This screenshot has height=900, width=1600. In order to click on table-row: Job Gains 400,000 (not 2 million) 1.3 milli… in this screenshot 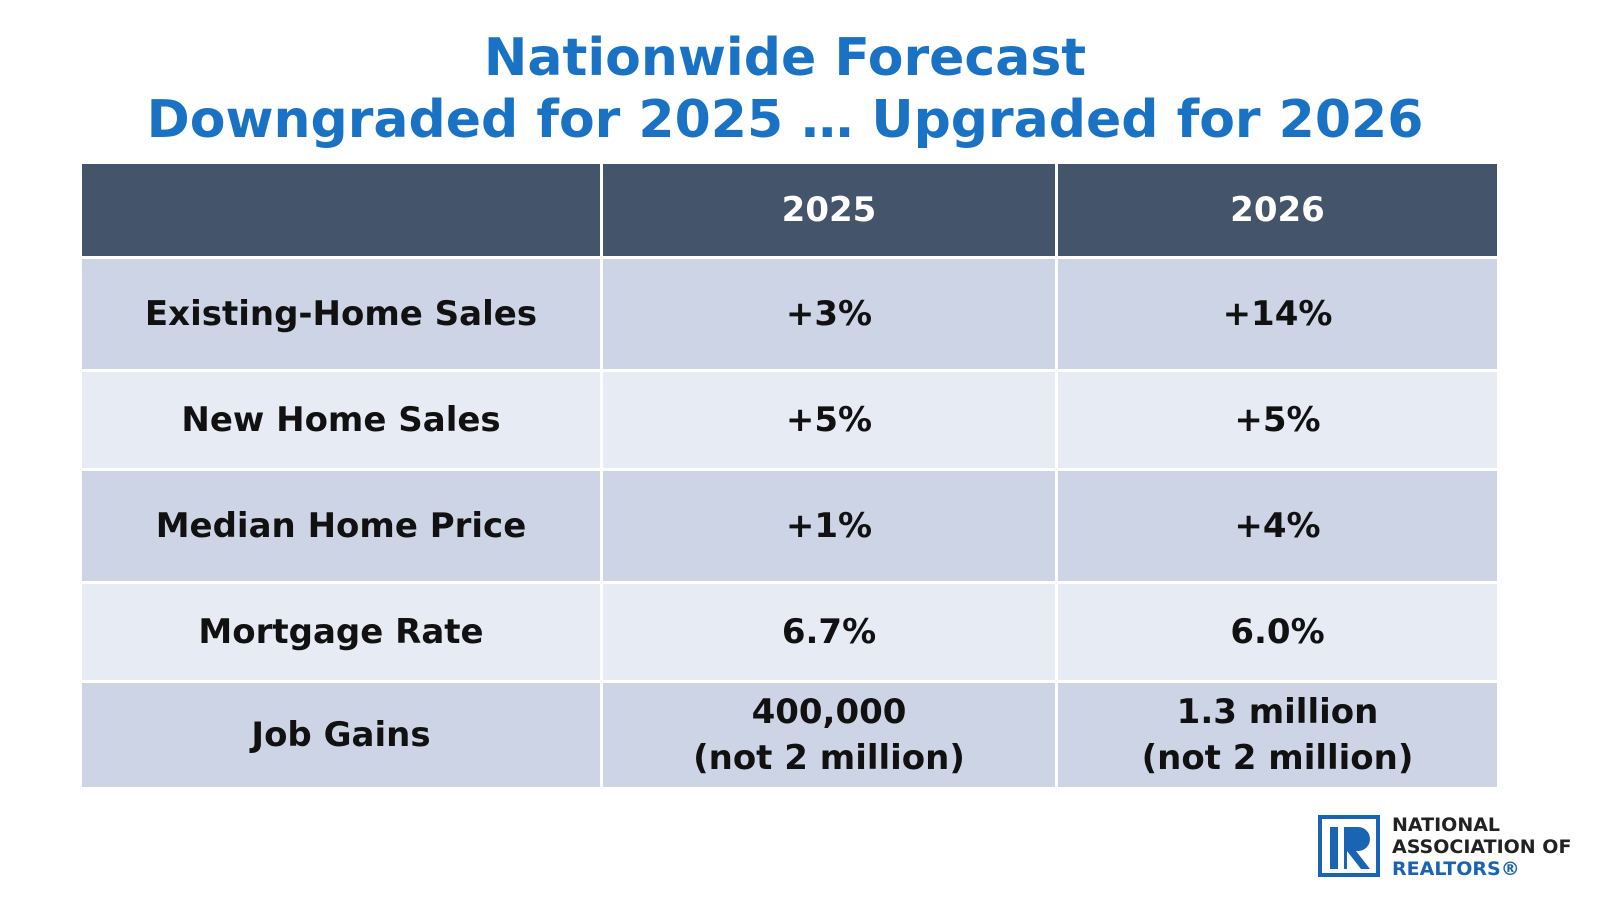, I will do `click(789, 736)`.